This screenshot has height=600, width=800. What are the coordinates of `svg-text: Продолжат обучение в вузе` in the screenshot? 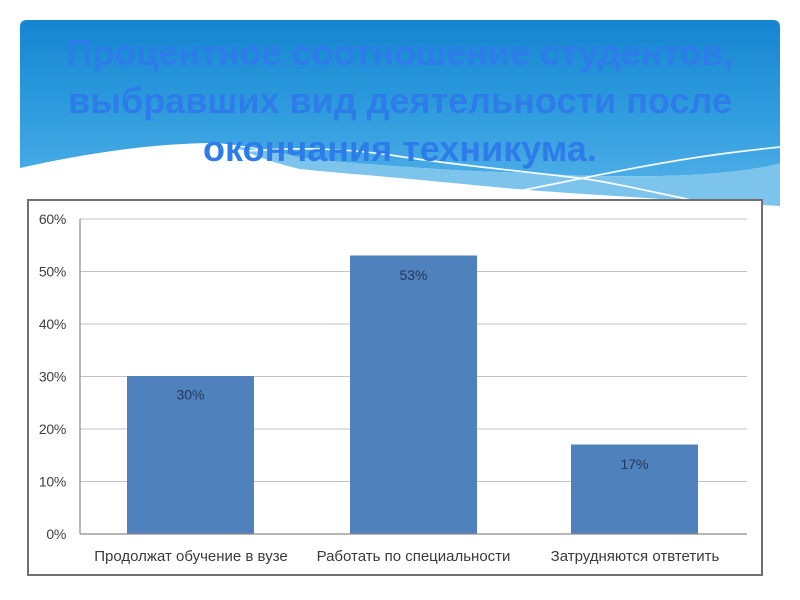 It's located at (191, 556).